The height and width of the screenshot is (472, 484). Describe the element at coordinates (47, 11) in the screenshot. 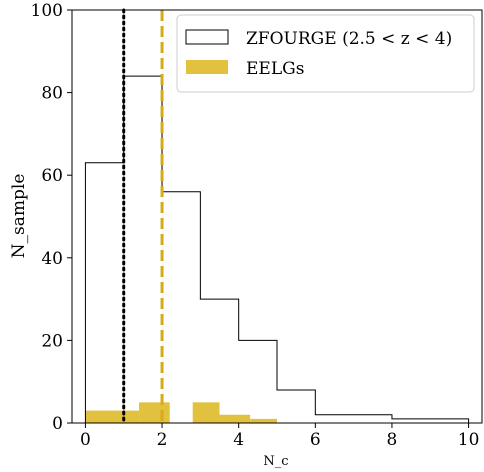

I see `y-tick-label: 100` at that location.